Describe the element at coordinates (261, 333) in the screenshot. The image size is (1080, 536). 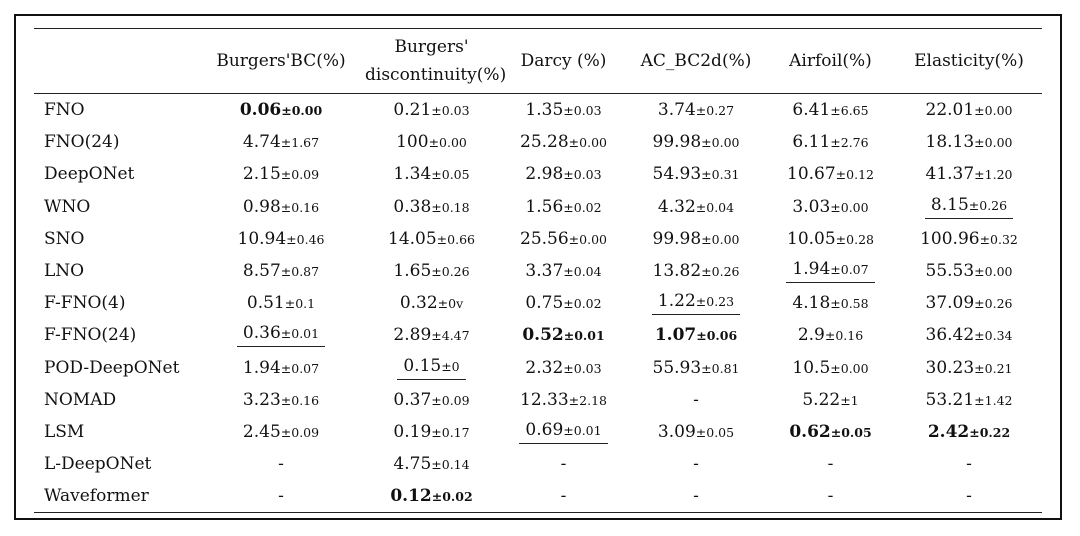
I see `cell-mean: 0.36` at that location.